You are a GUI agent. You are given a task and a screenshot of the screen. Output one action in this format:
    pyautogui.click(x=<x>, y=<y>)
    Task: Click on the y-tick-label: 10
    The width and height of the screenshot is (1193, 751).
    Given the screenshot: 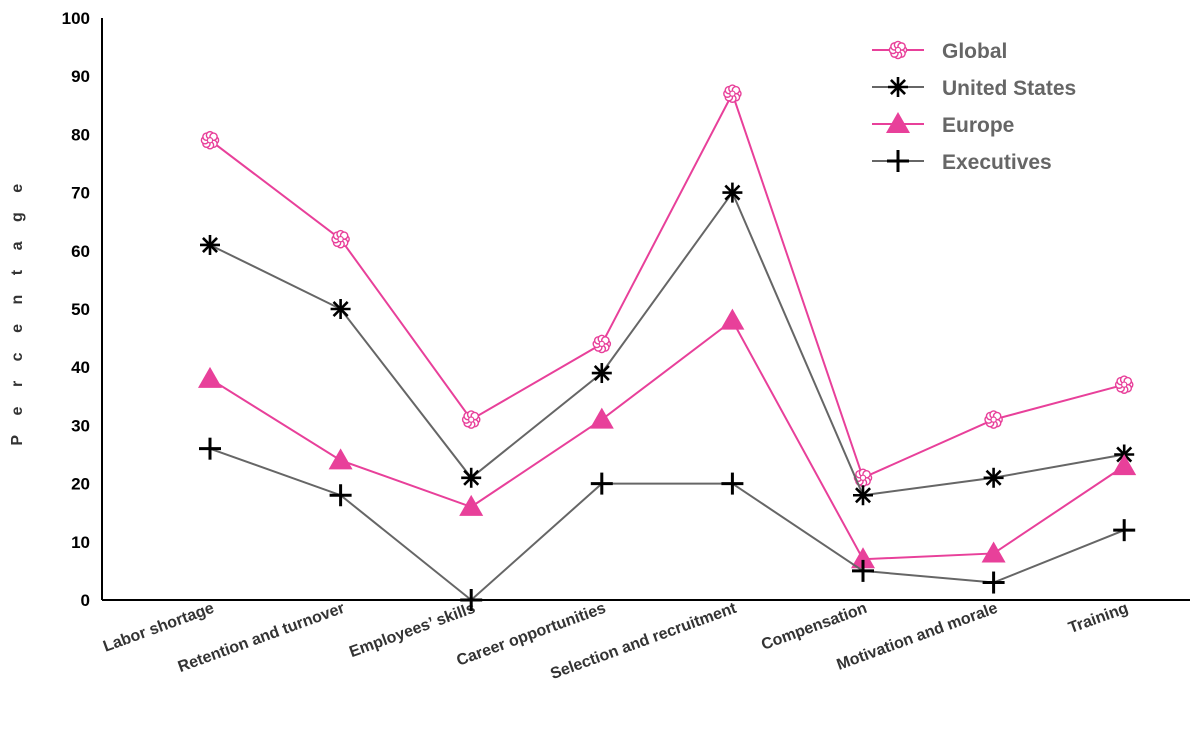 What is the action you would take?
    pyautogui.click(x=80, y=542)
    